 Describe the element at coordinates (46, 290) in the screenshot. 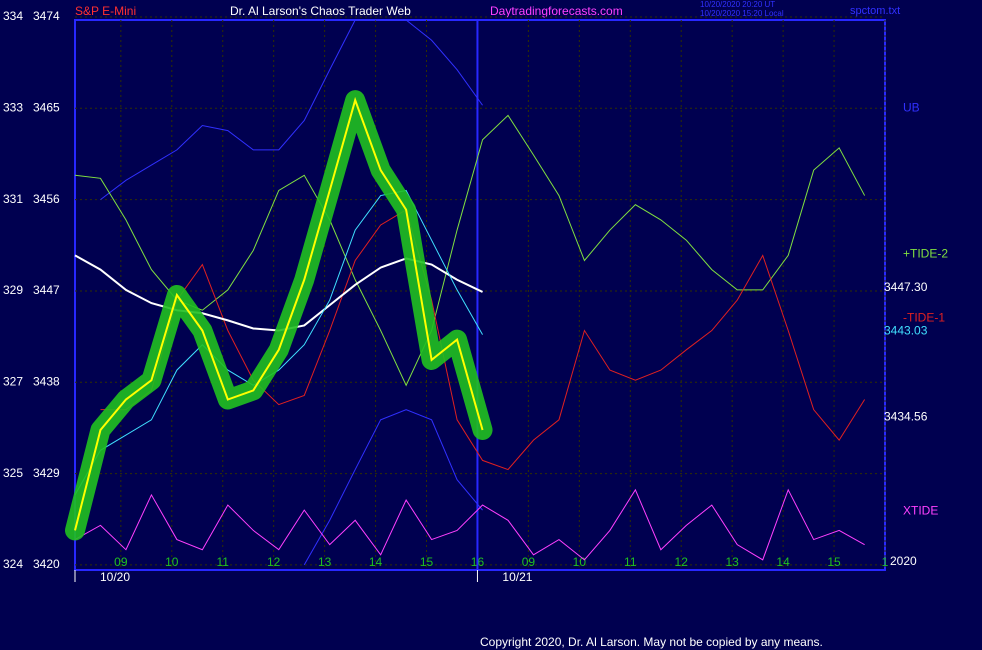

I see `y-tick-label: 3447` at that location.